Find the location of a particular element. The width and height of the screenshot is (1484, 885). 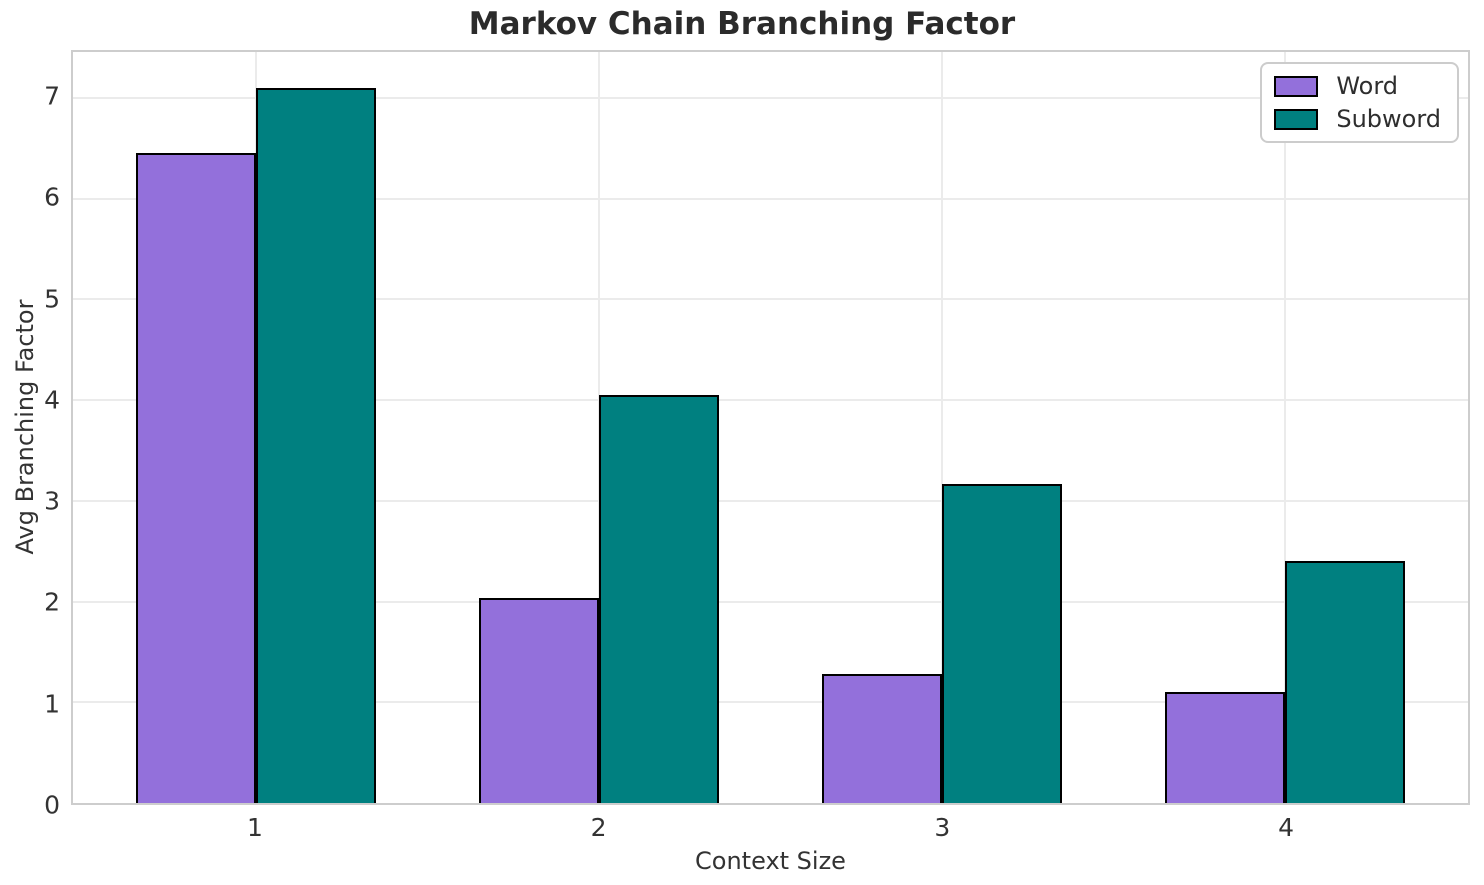

ytick-label-0: 0 is located at coordinates (52, 805).